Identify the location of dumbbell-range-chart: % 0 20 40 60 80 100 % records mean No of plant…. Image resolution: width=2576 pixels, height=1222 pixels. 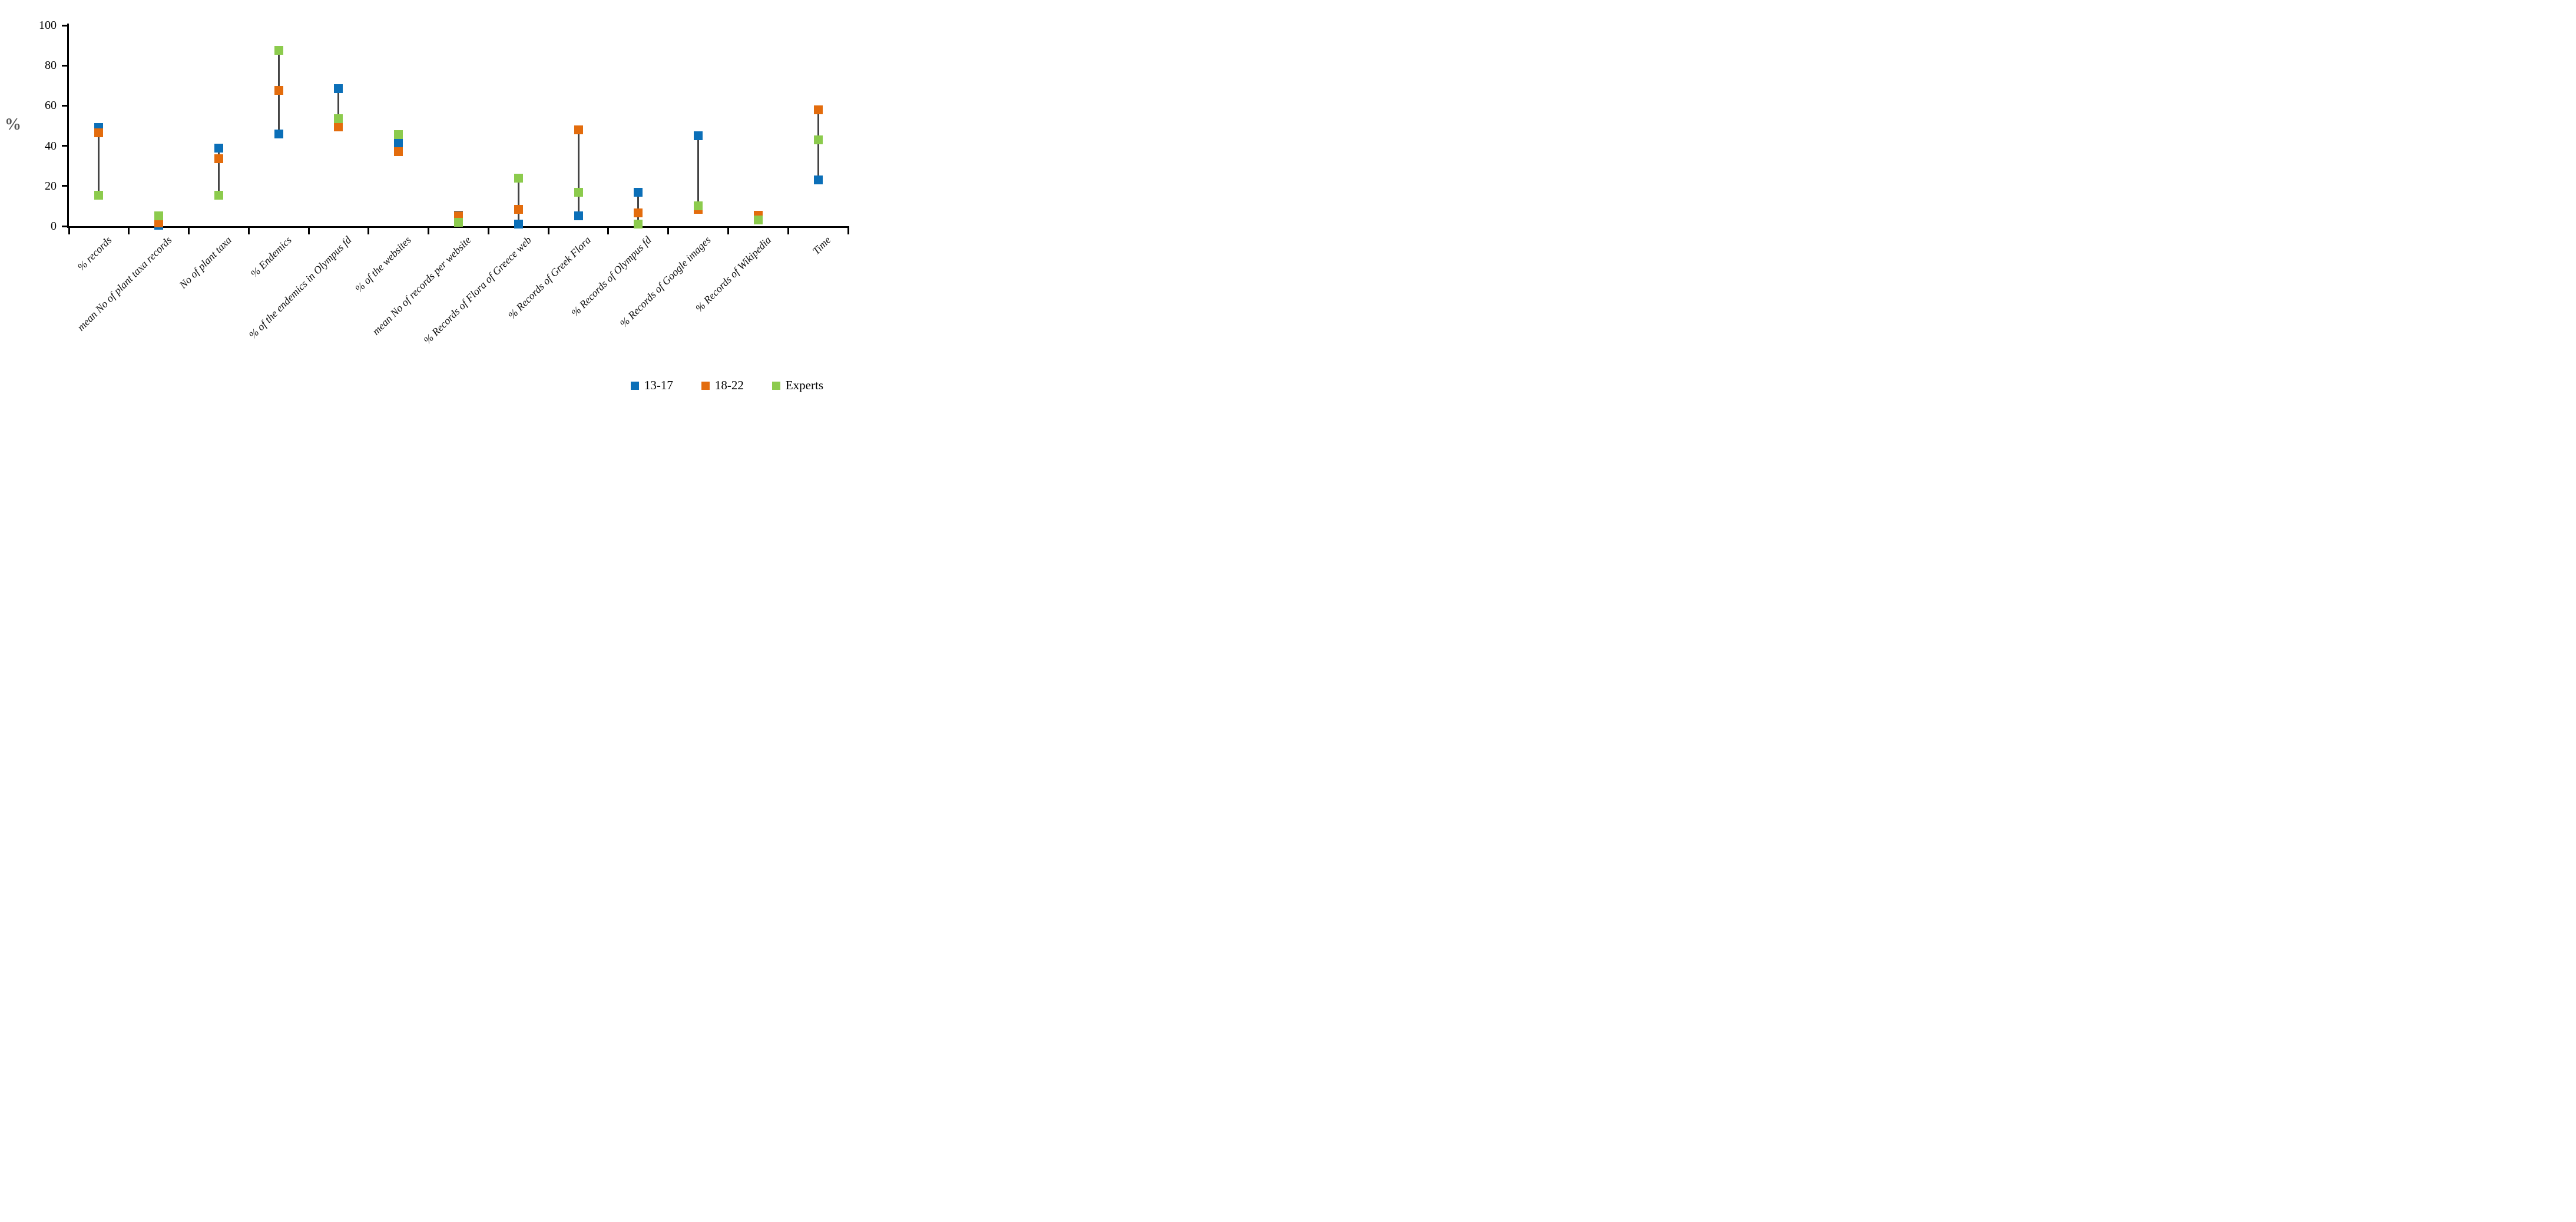
(429, 204).